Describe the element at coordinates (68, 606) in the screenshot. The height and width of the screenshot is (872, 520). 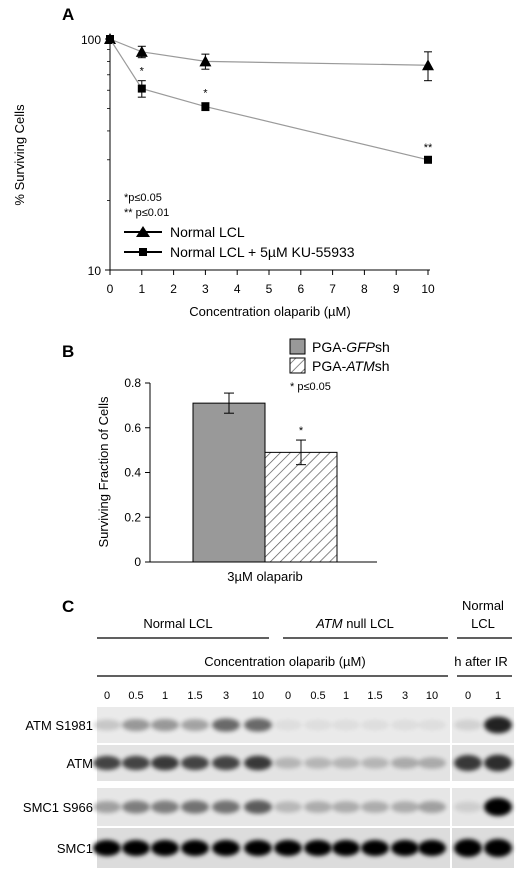
I see `panel-label-c: C` at that location.